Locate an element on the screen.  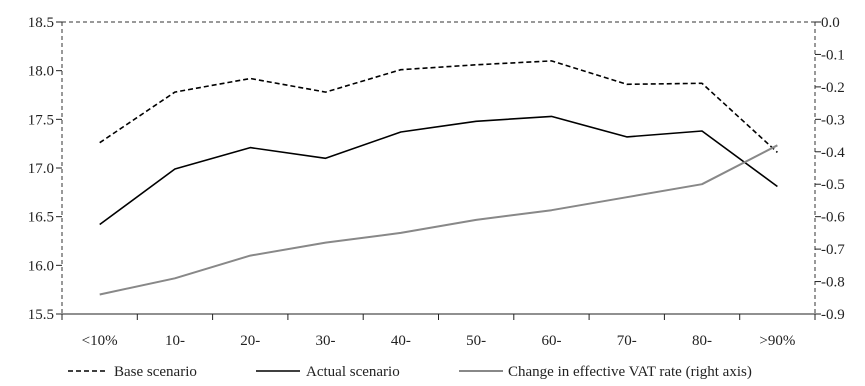
y-right-tick-label: -0.8 is located at coordinates (833, 283).